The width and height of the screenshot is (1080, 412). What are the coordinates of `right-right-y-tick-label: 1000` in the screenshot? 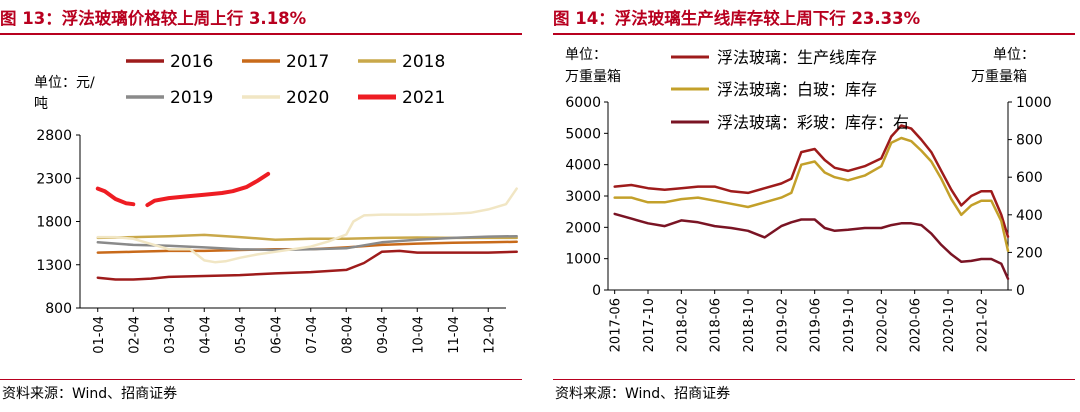 It's located at (1034, 103).